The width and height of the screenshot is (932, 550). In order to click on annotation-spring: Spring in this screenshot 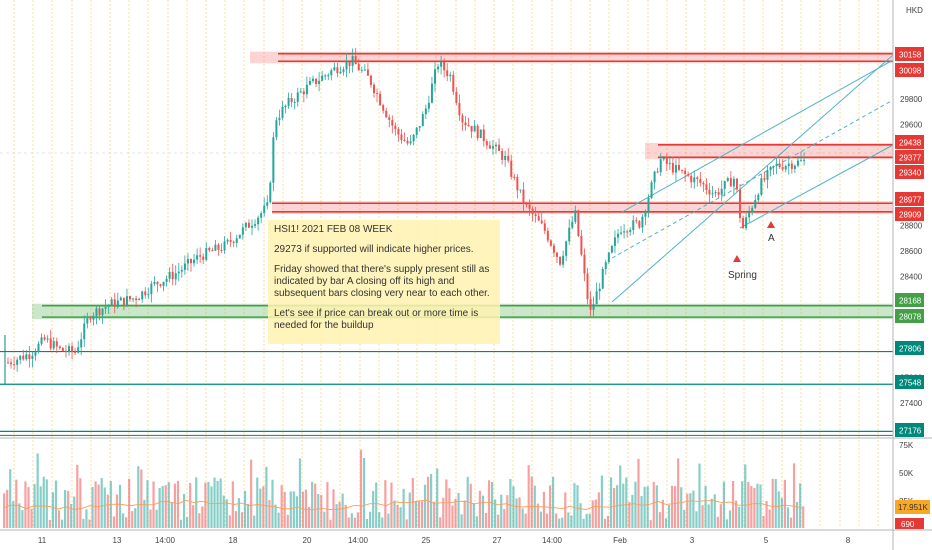, I will do `click(742, 275)`.